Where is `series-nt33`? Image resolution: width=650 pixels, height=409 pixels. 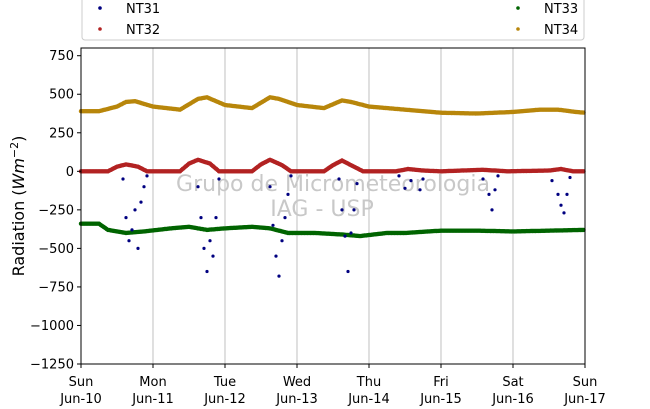
series-nt33 is located at coordinates (332, 230).